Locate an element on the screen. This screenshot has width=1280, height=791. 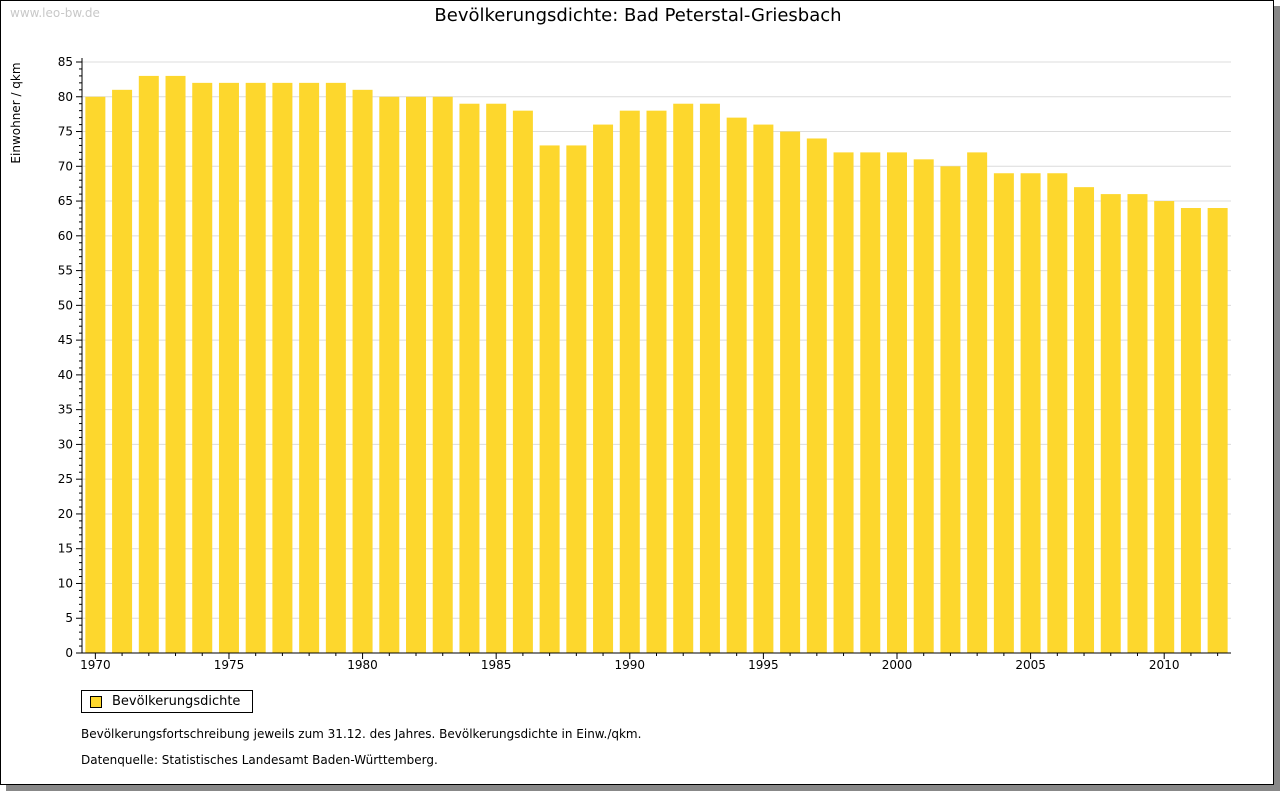
bar-2005 is located at coordinates (1030, 413).